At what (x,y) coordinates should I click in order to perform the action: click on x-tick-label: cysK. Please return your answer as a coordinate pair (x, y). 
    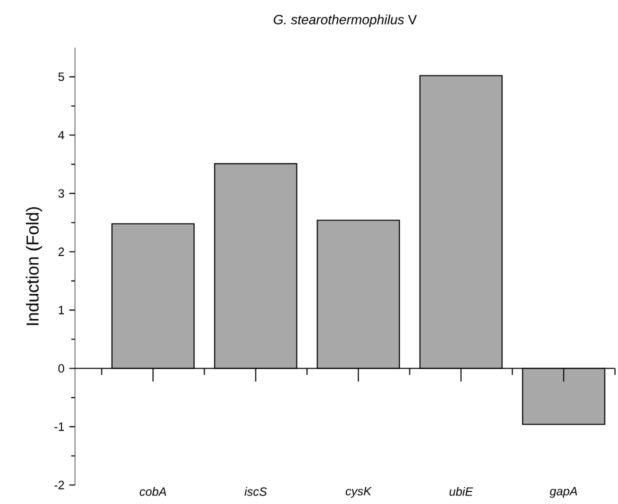
    Looking at the image, I should click on (359, 492).